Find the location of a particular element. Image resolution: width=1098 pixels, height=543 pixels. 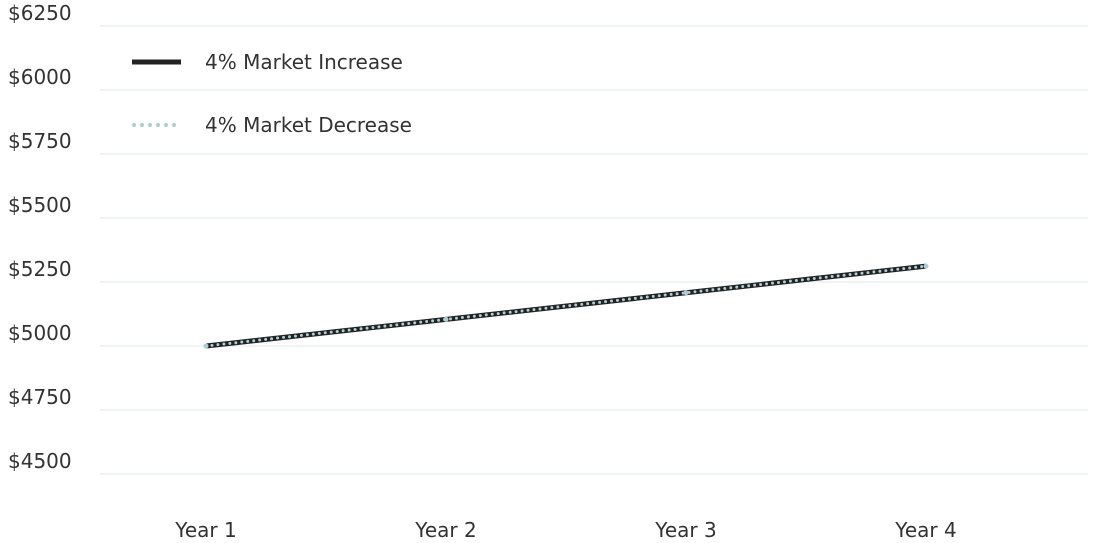

legend-label: 4% Market Increase is located at coordinates (304, 62).